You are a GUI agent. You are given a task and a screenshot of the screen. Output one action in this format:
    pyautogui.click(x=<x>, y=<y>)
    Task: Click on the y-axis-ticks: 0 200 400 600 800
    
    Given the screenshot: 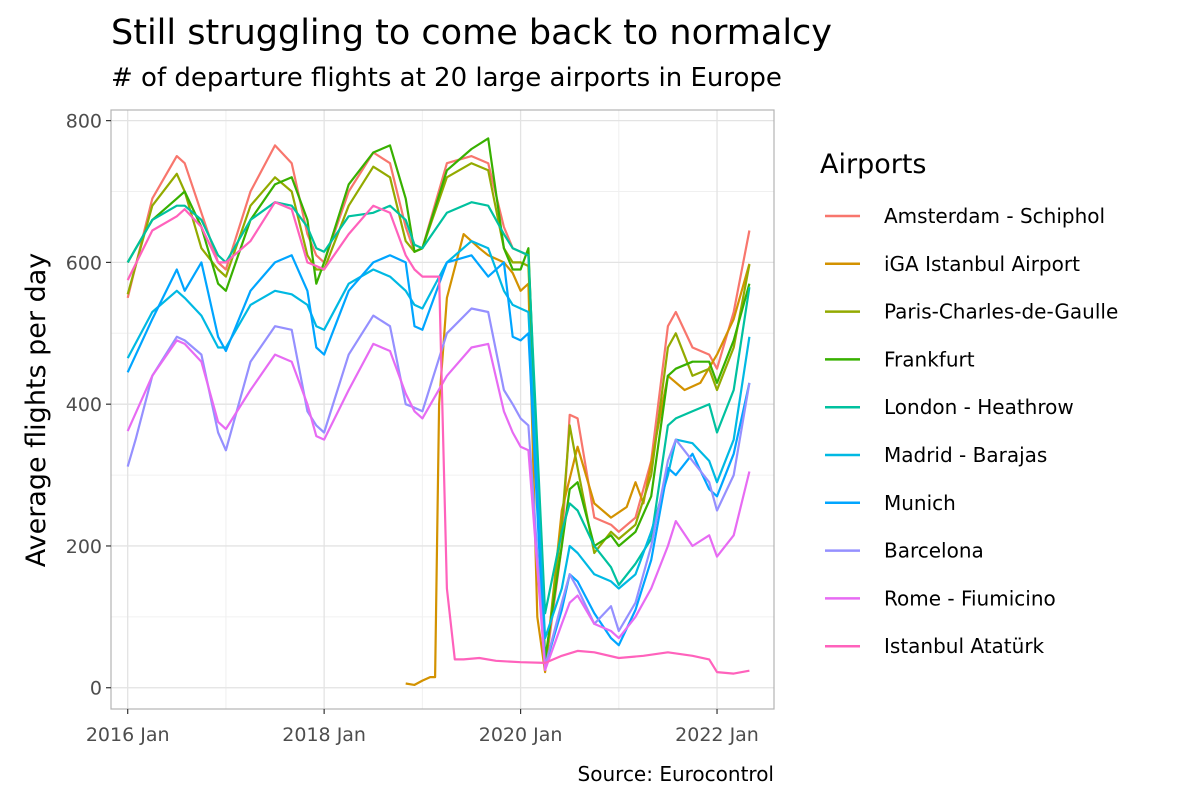 What is the action you would take?
    pyautogui.click(x=88, y=405)
    